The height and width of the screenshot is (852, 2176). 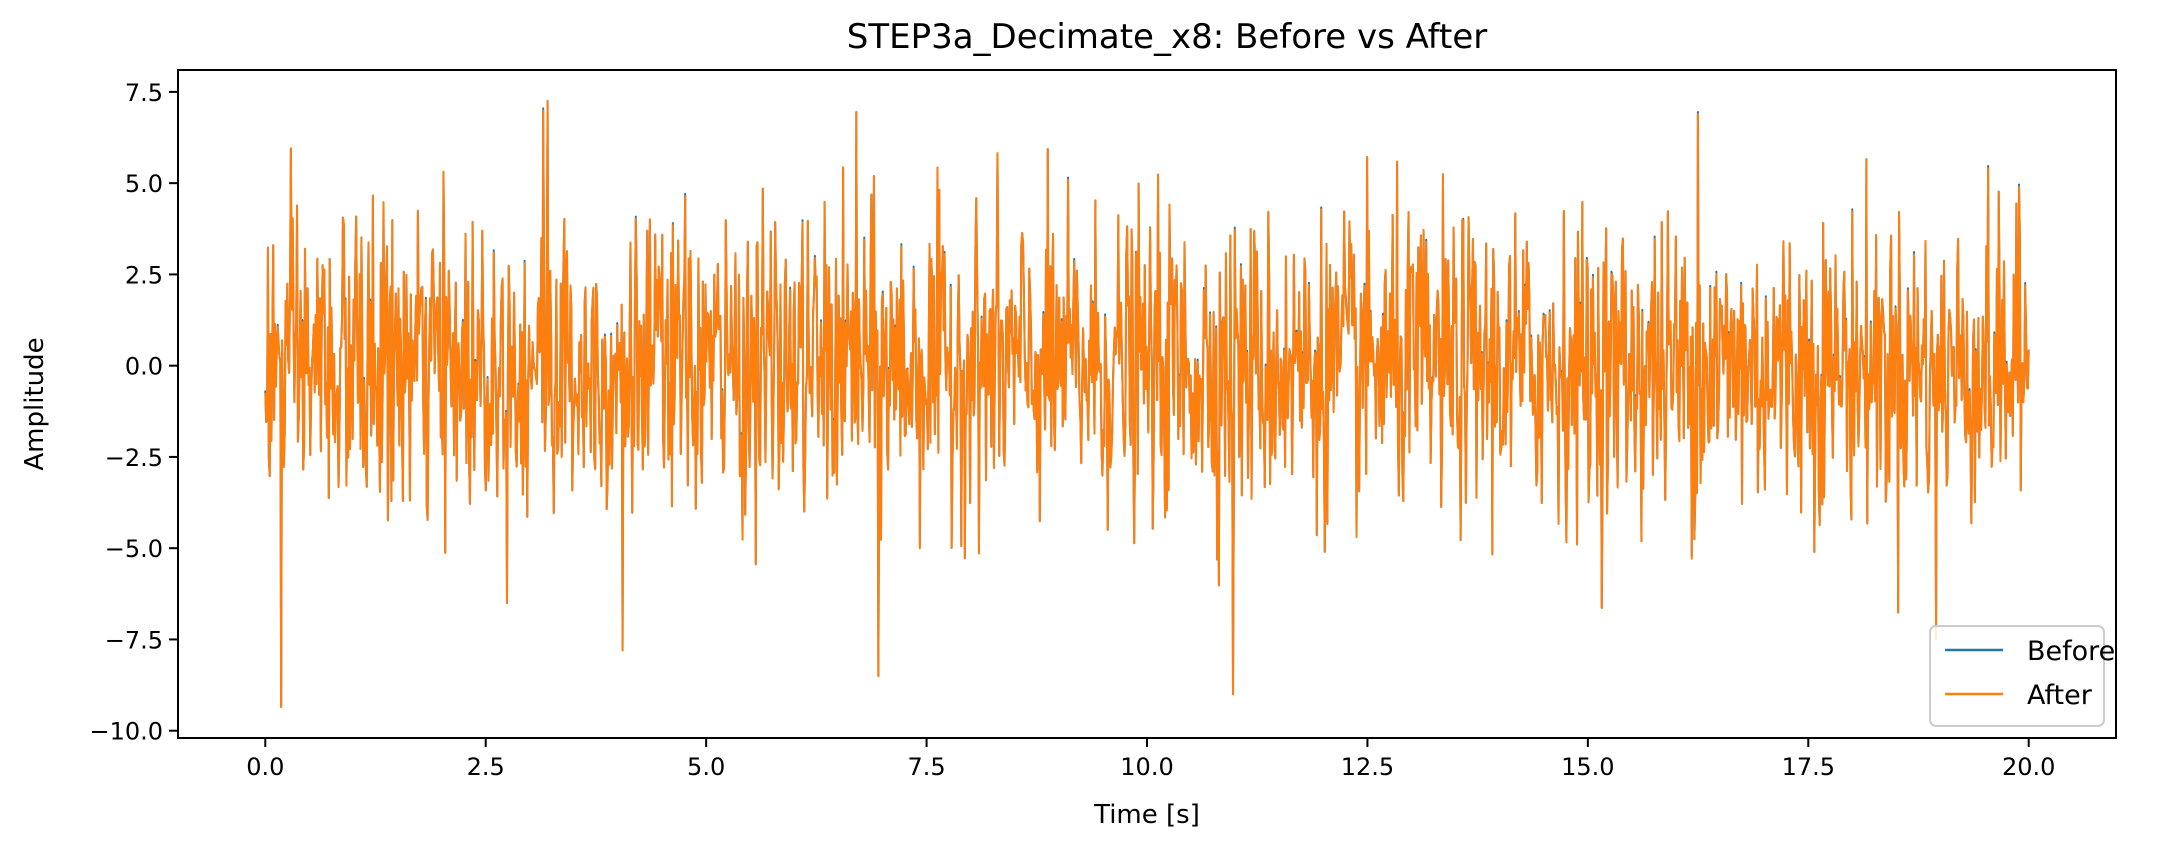 I want to click on x-tick-label: 15.0, so click(x=1587, y=767).